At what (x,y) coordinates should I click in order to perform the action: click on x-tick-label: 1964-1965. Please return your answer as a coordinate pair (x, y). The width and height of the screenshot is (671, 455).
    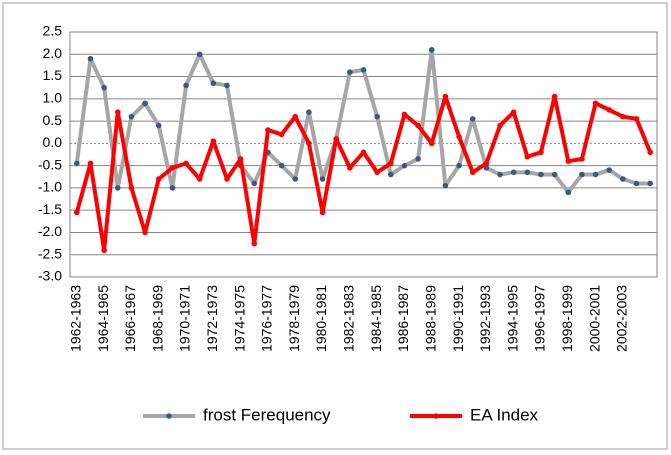
    Looking at the image, I should click on (103, 318).